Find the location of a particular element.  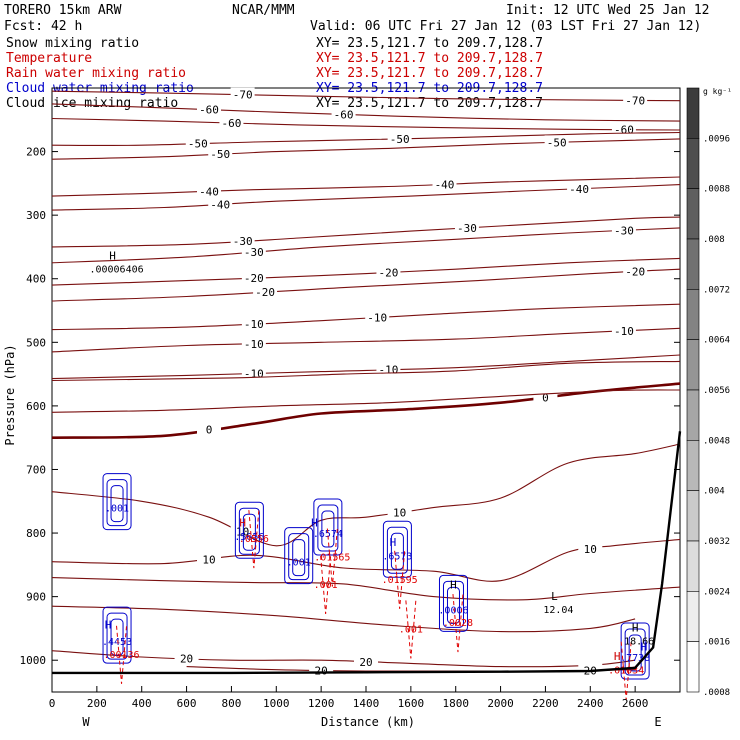

x-tick-label: 1800 is located at coordinates (455, 703).